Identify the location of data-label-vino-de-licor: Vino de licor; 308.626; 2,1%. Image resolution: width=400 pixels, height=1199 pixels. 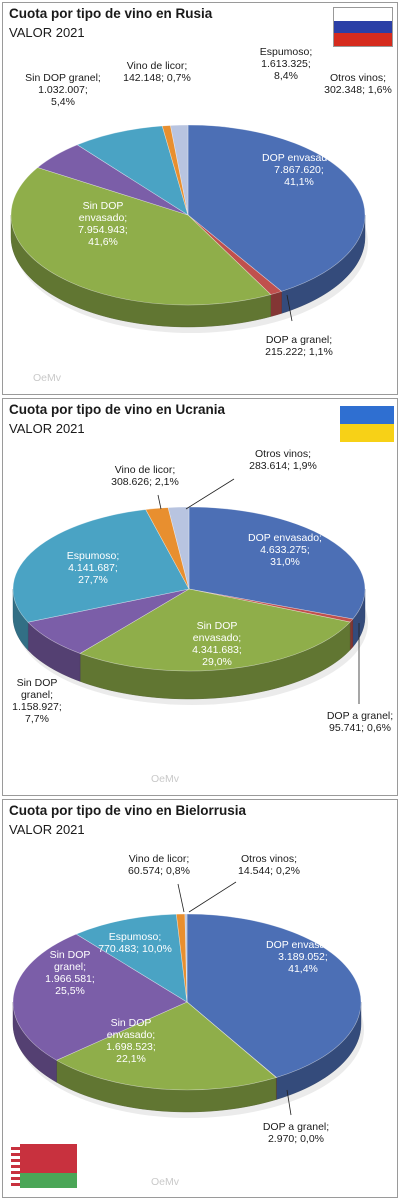
(145, 476).